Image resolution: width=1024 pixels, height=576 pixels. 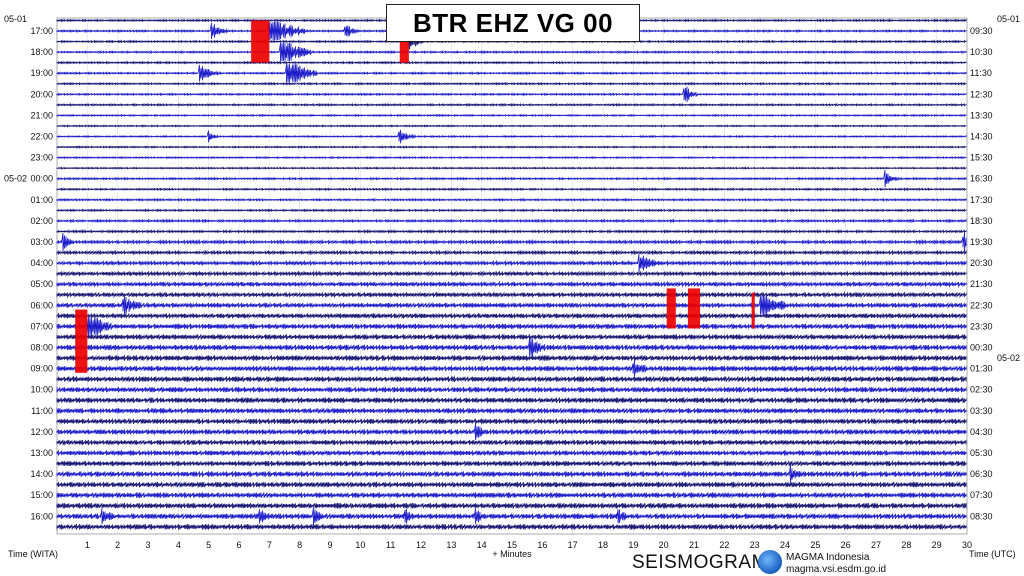 What do you see at coordinates (1008, 358) in the screenshot?
I see `right-date-label: 05-02` at bounding box center [1008, 358].